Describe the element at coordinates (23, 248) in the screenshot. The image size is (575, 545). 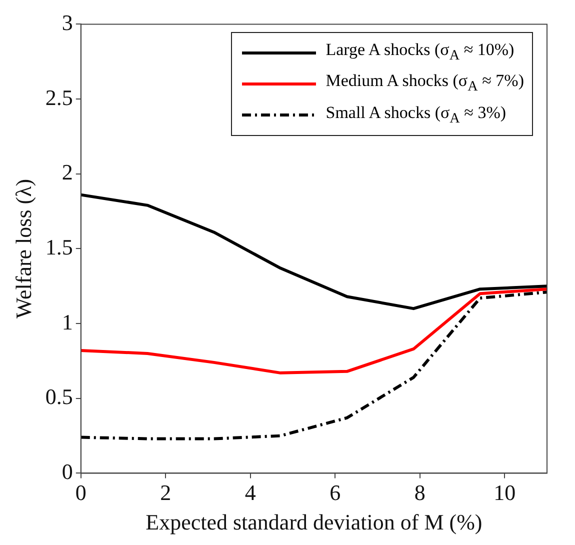
I see `y-axis-title: Welfare loss (λ)` at that location.